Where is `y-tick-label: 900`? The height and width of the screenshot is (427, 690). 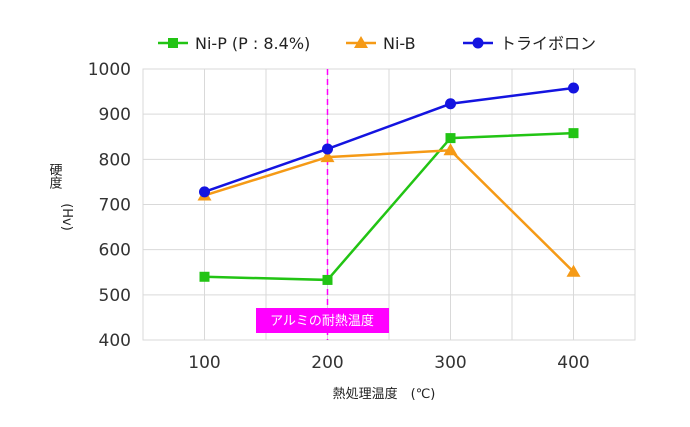 y-tick-label: 900 is located at coordinates (115, 115).